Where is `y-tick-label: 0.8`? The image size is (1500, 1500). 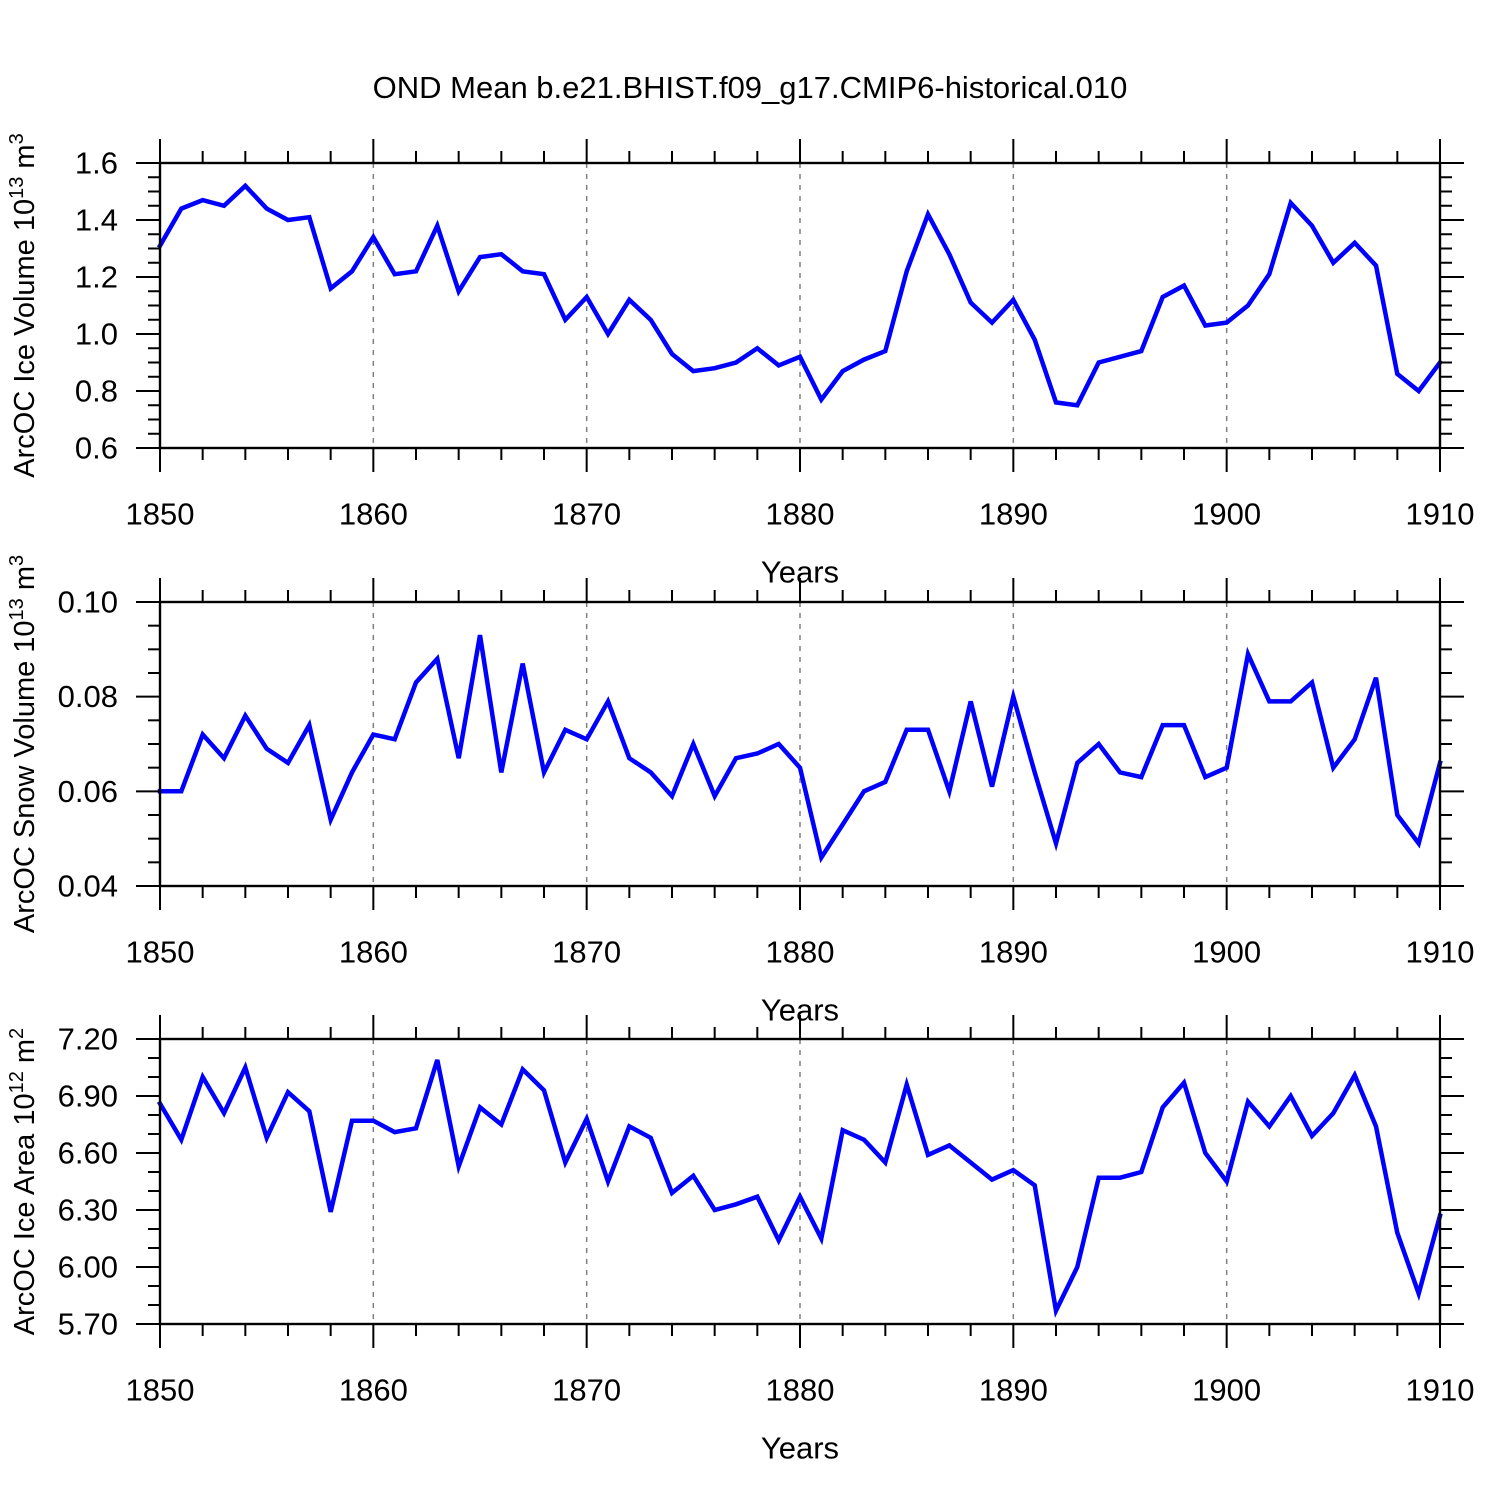 y-tick-label: 0.8 is located at coordinates (96, 391).